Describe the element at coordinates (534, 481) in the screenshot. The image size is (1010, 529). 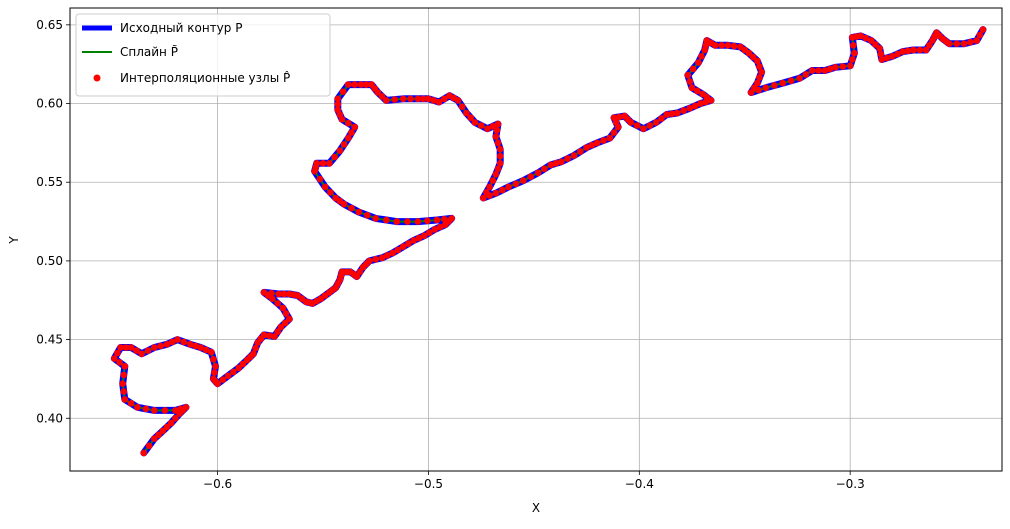
I see `x-axis-ticks: −0.6 −0.5 −0.4 −0.3` at that location.